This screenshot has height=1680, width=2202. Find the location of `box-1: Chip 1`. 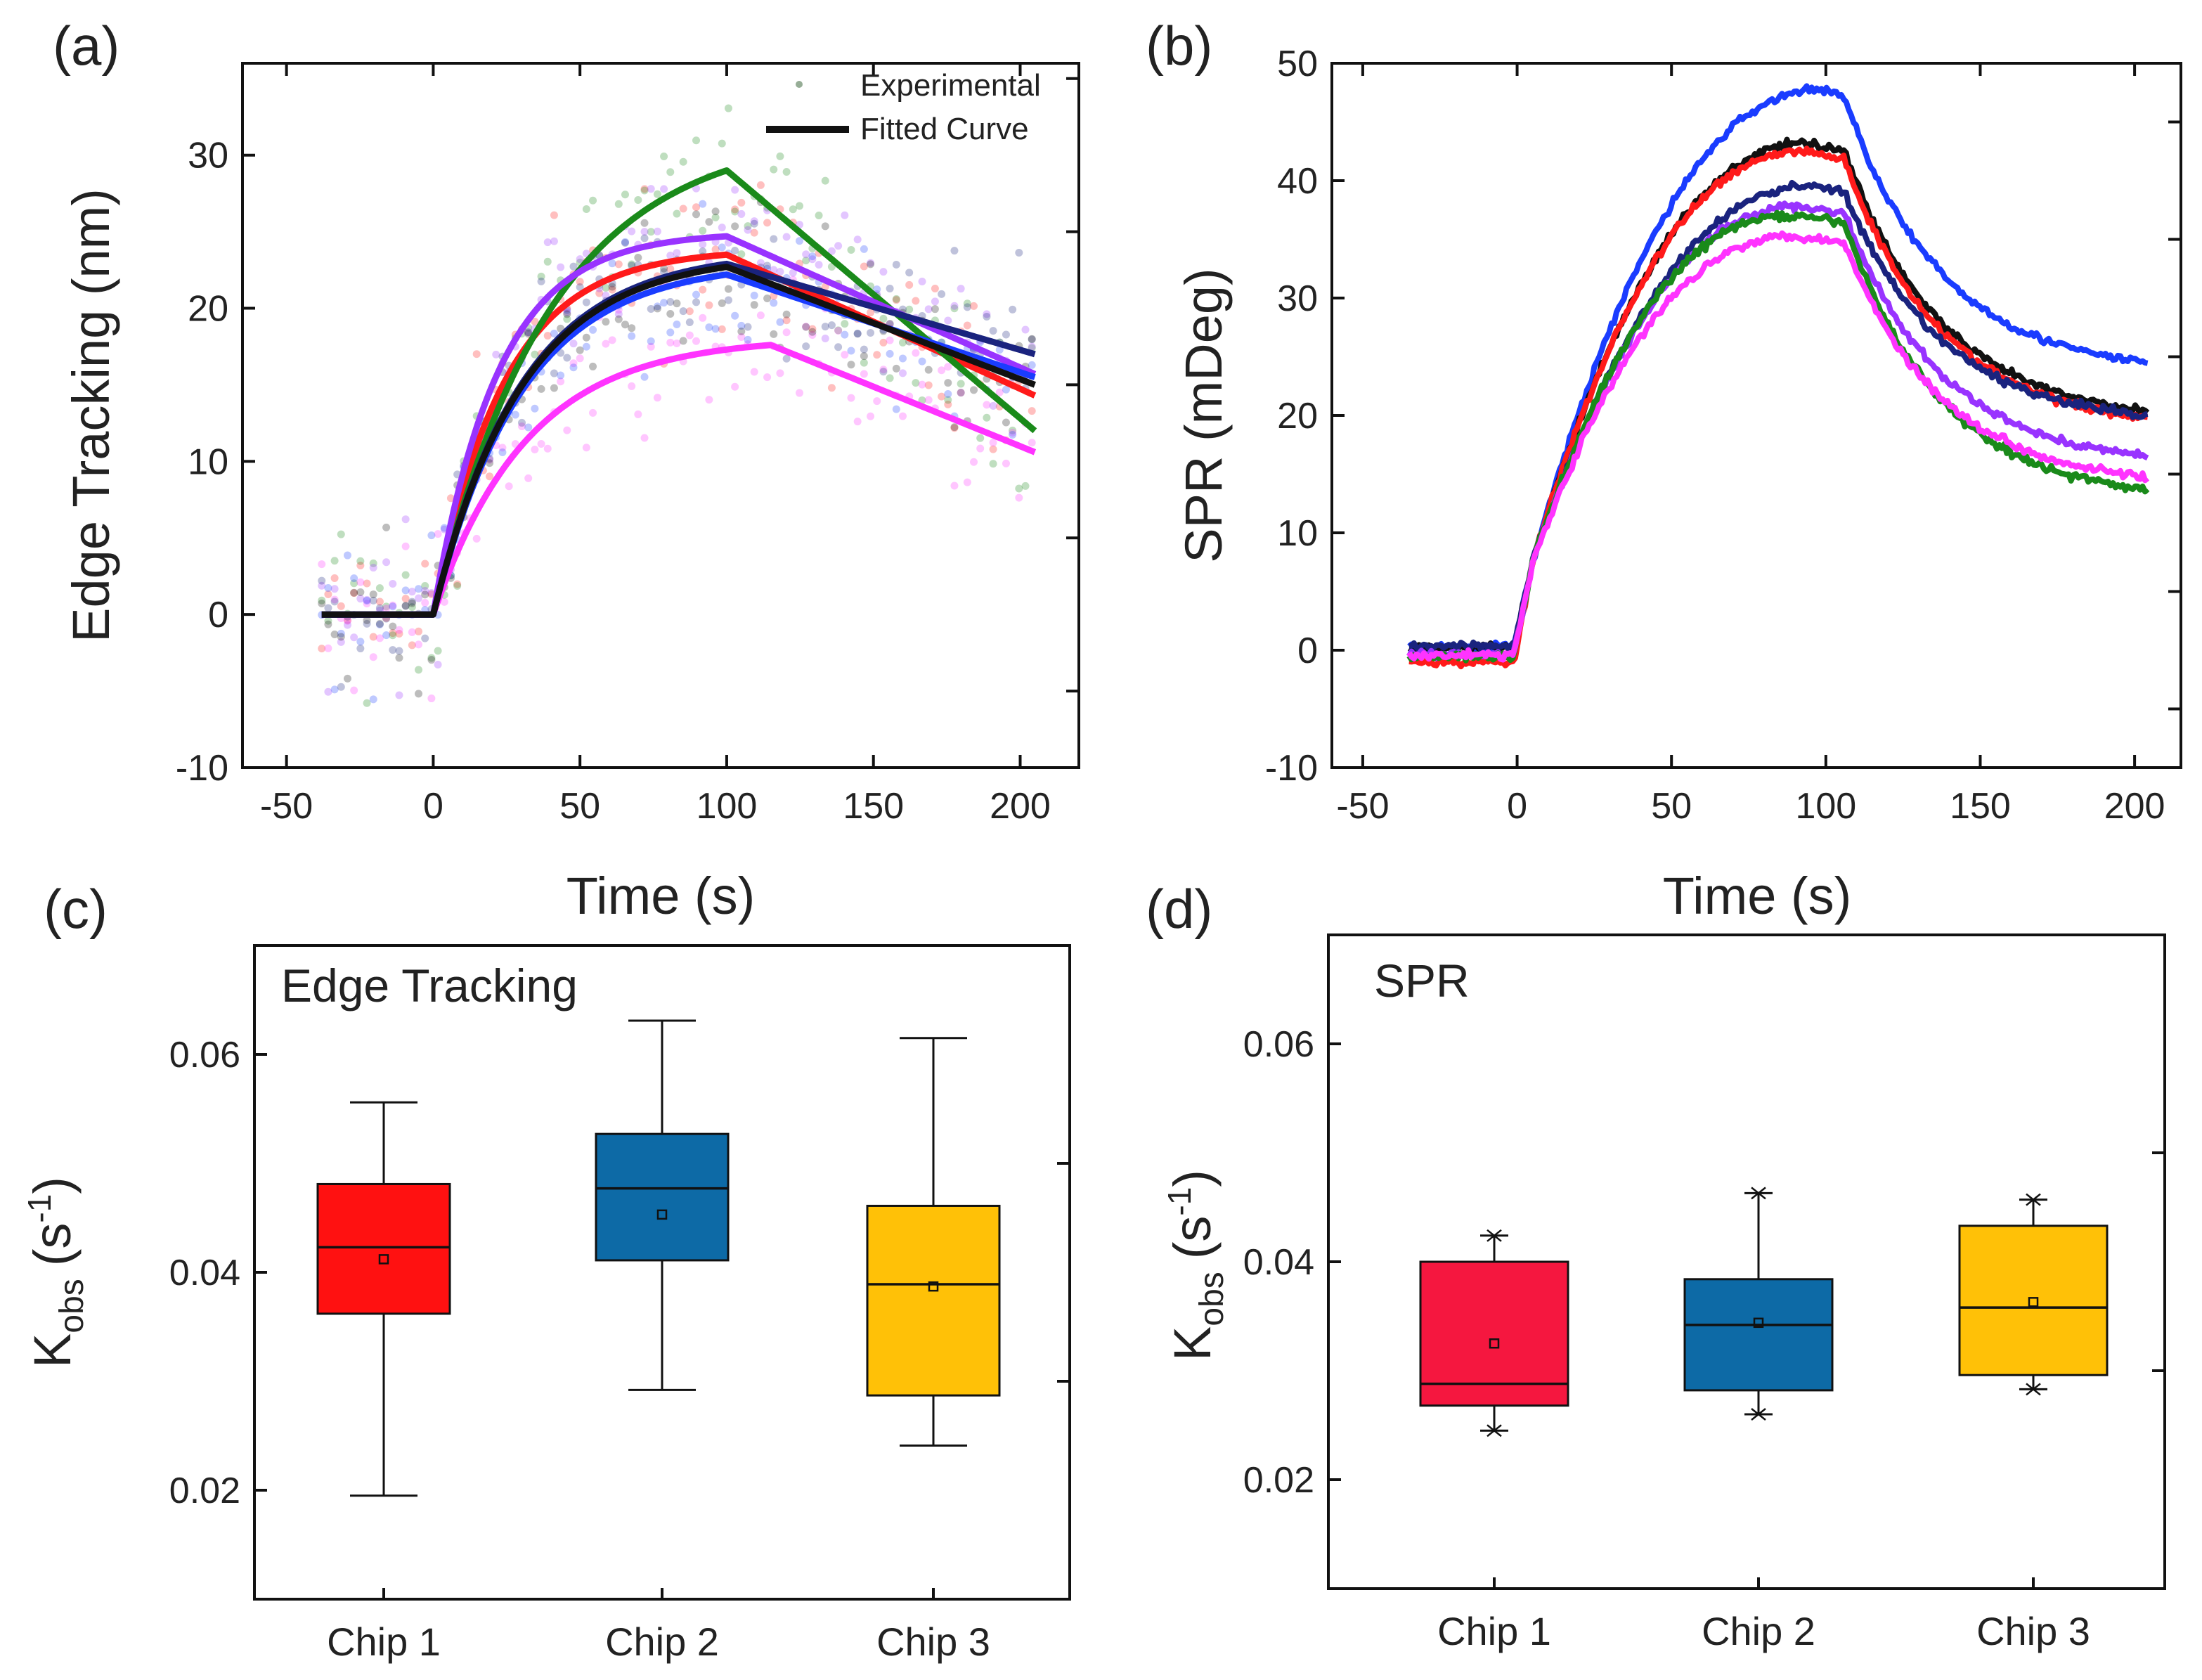

box-1: Chip 1 is located at coordinates (1494, 1441).